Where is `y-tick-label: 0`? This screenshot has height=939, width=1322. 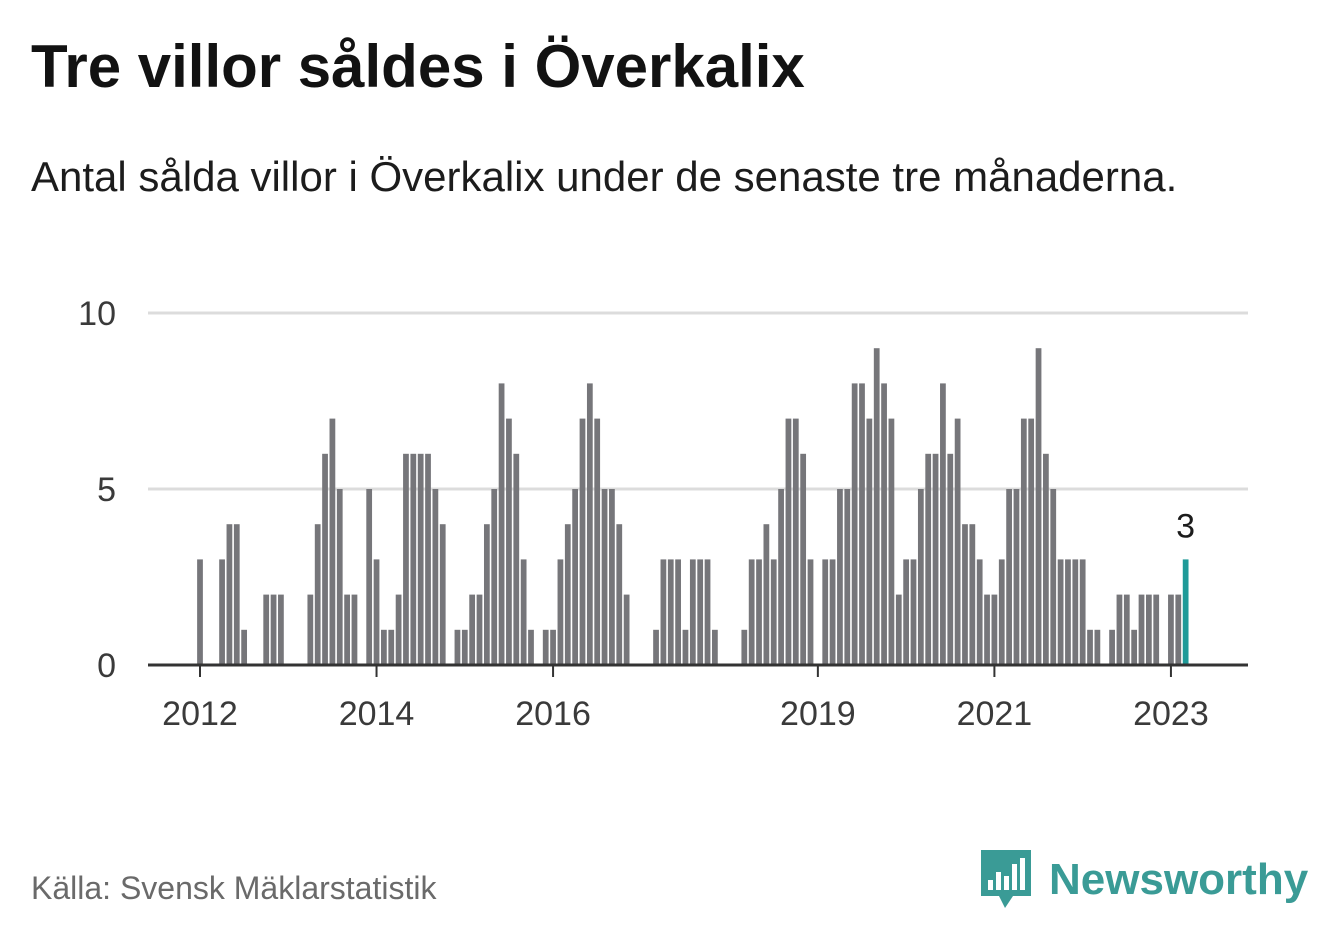
y-tick-label: 0 is located at coordinates (106, 666).